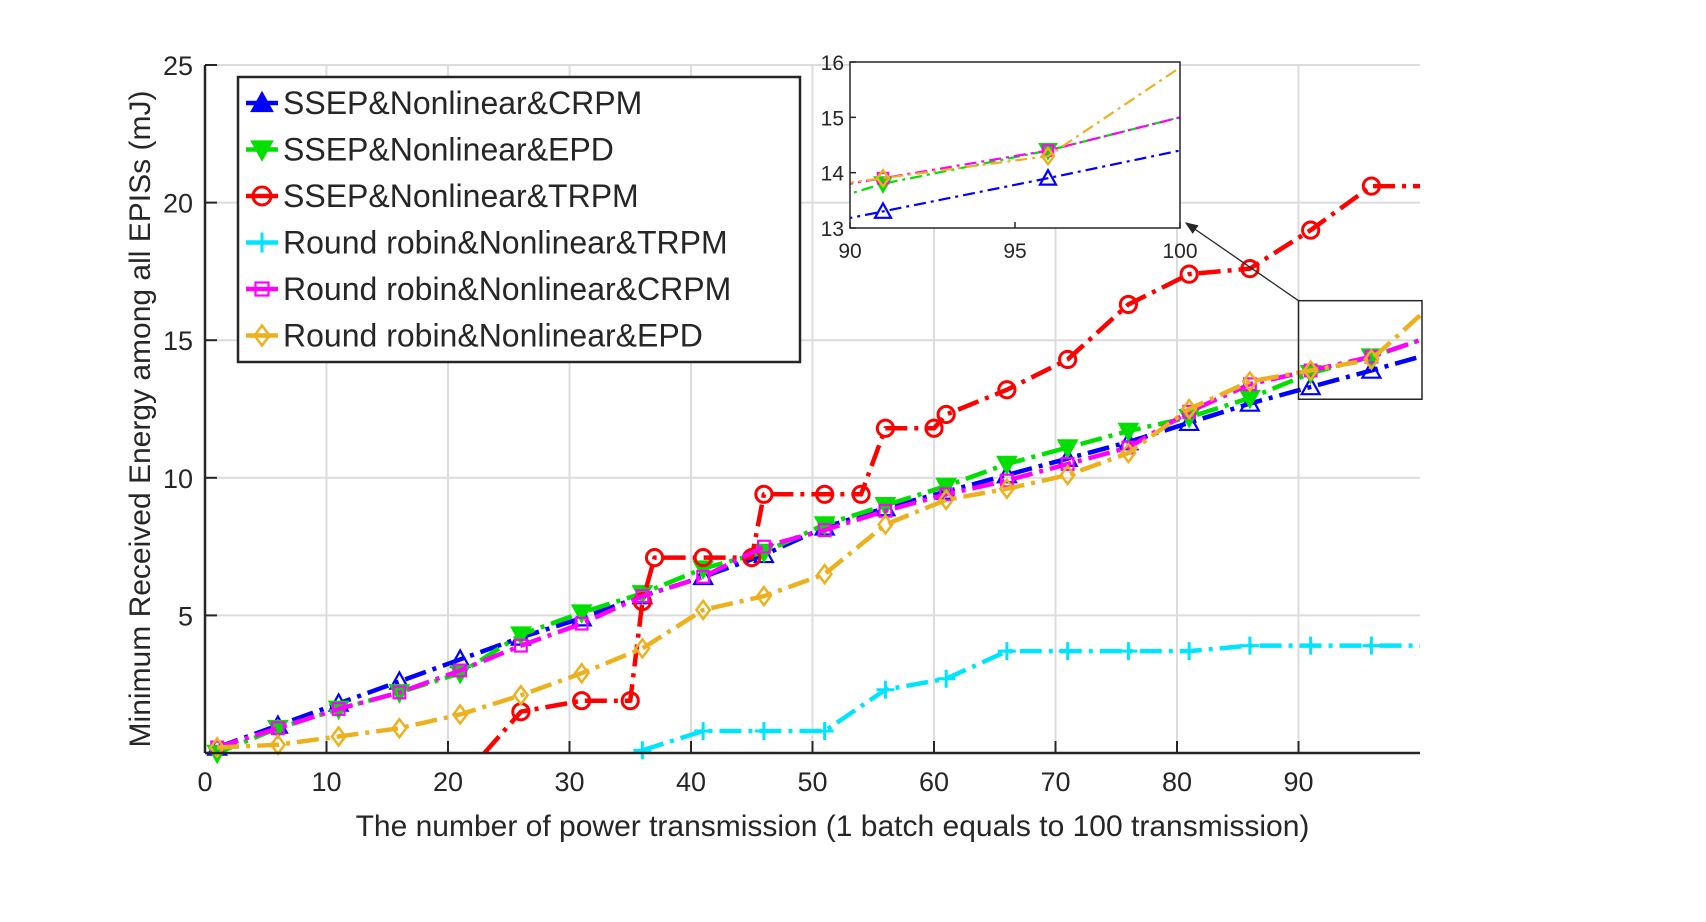  I want to click on legend-label: SSEP&Nonlinear&TRPM, so click(461, 196).